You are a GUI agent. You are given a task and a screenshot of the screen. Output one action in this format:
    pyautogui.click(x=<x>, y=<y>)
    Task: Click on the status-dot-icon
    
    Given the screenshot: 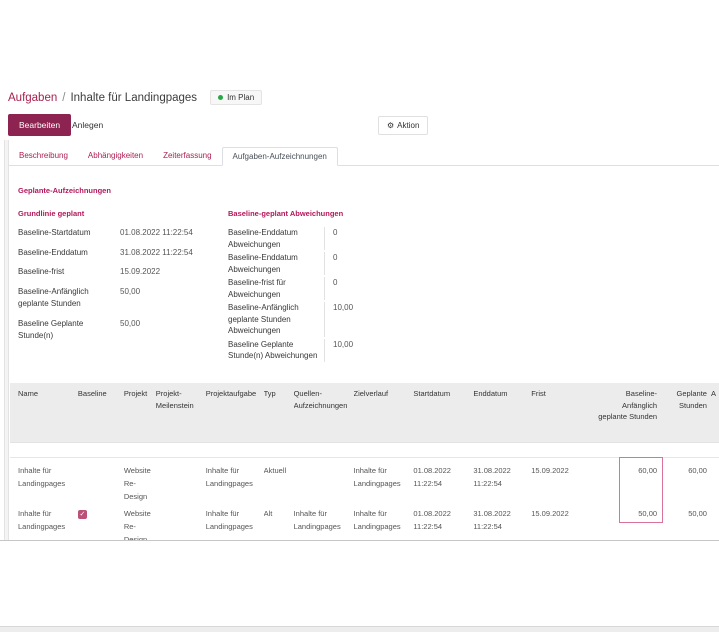 What is the action you would take?
    pyautogui.click(x=221, y=97)
    